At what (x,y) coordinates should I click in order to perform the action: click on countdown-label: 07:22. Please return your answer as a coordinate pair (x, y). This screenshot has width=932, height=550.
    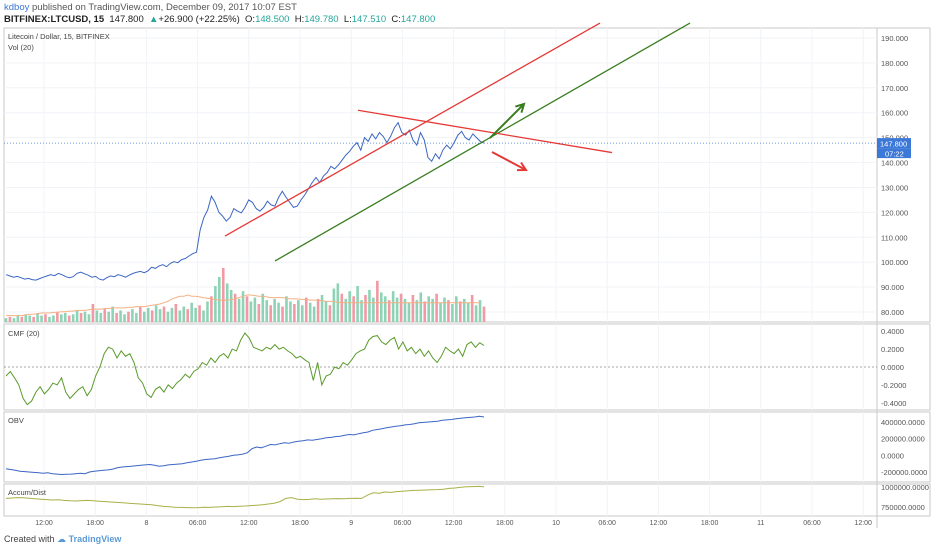
    Looking at the image, I should click on (894, 154).